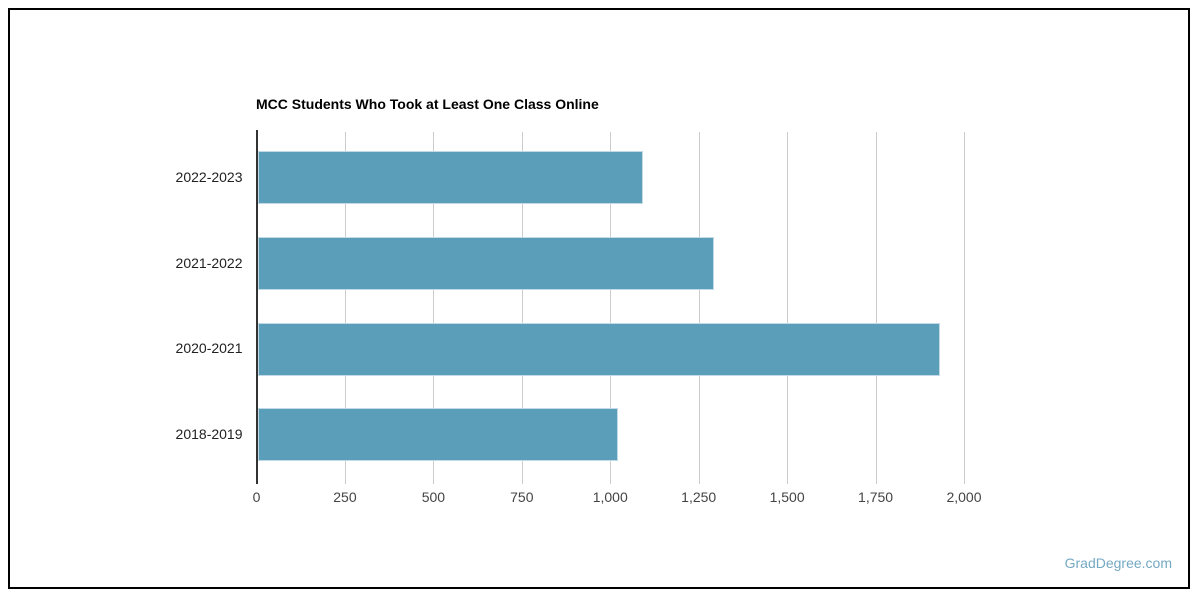 The height and width of the screenshot is (610, 1200). What do you see at coordinates (209, 262) in the screenshot?
I see `y-axis-label: 2021-2022` at bounding box center [209, 262].